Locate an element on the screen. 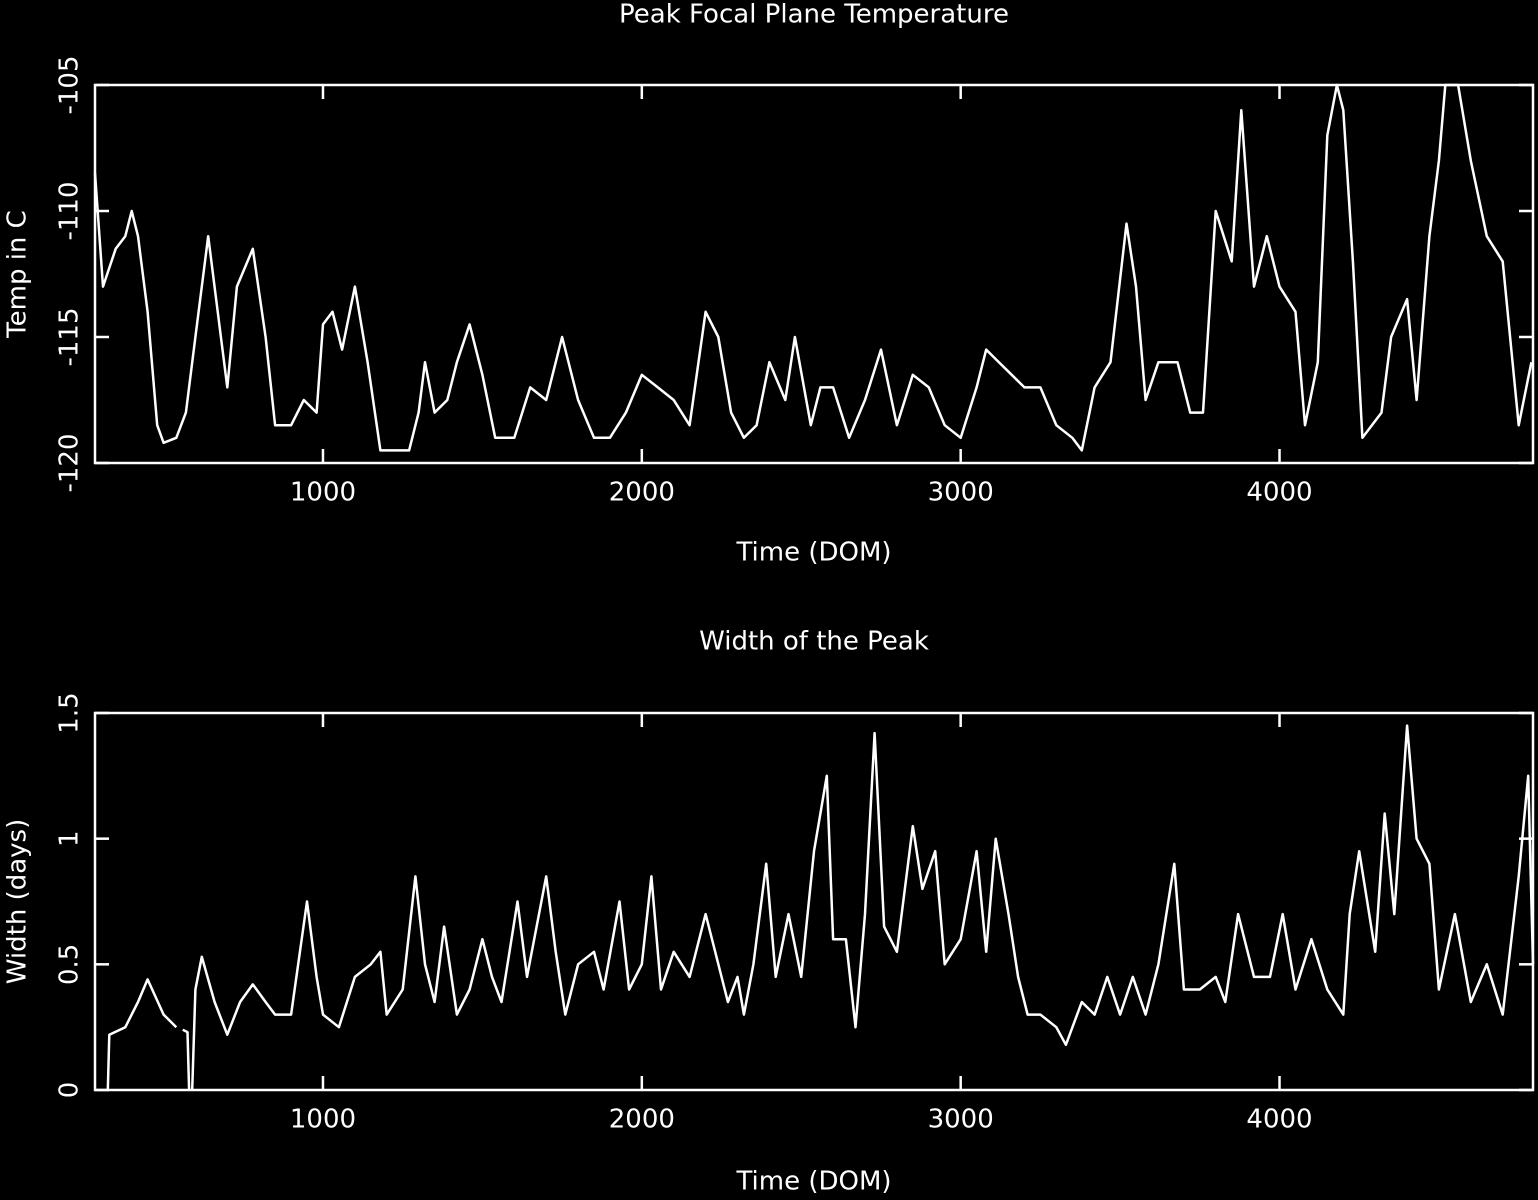 Image resolution: width=1538 pixels, height=1200 pixels. y-tick-label: 0.5 is located at coordinates (70, 964).